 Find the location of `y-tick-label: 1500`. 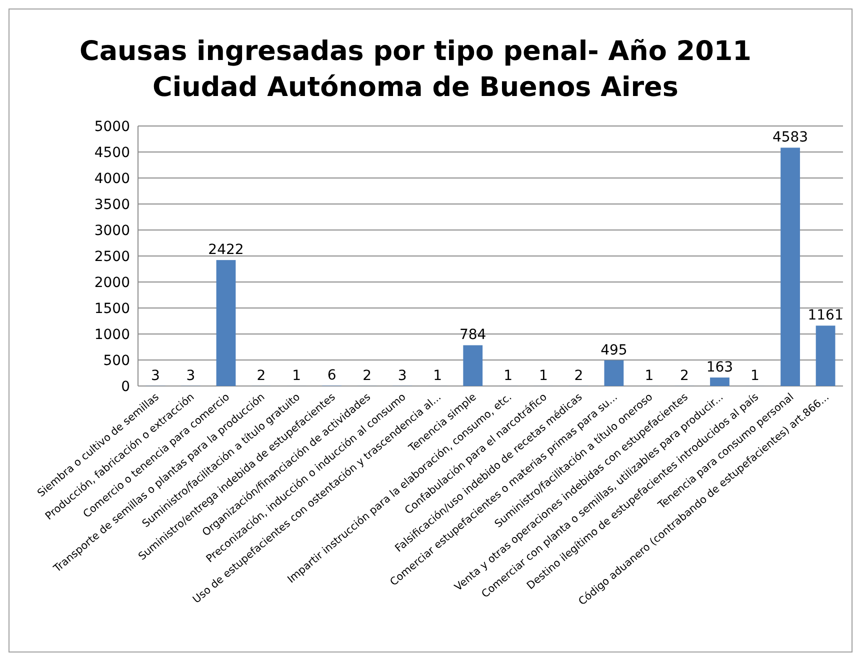

y-tick-label: 1500 is located at coordinates (112, 308).